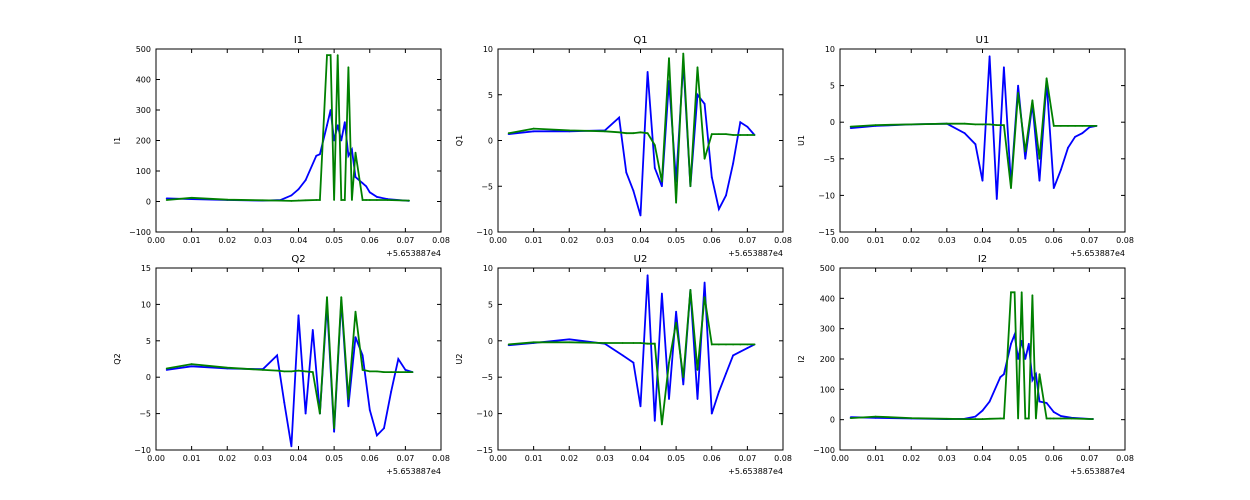  Describe the element at coordinates (982, 259) in the screenshot. I see `chart-title: I2` at that location.